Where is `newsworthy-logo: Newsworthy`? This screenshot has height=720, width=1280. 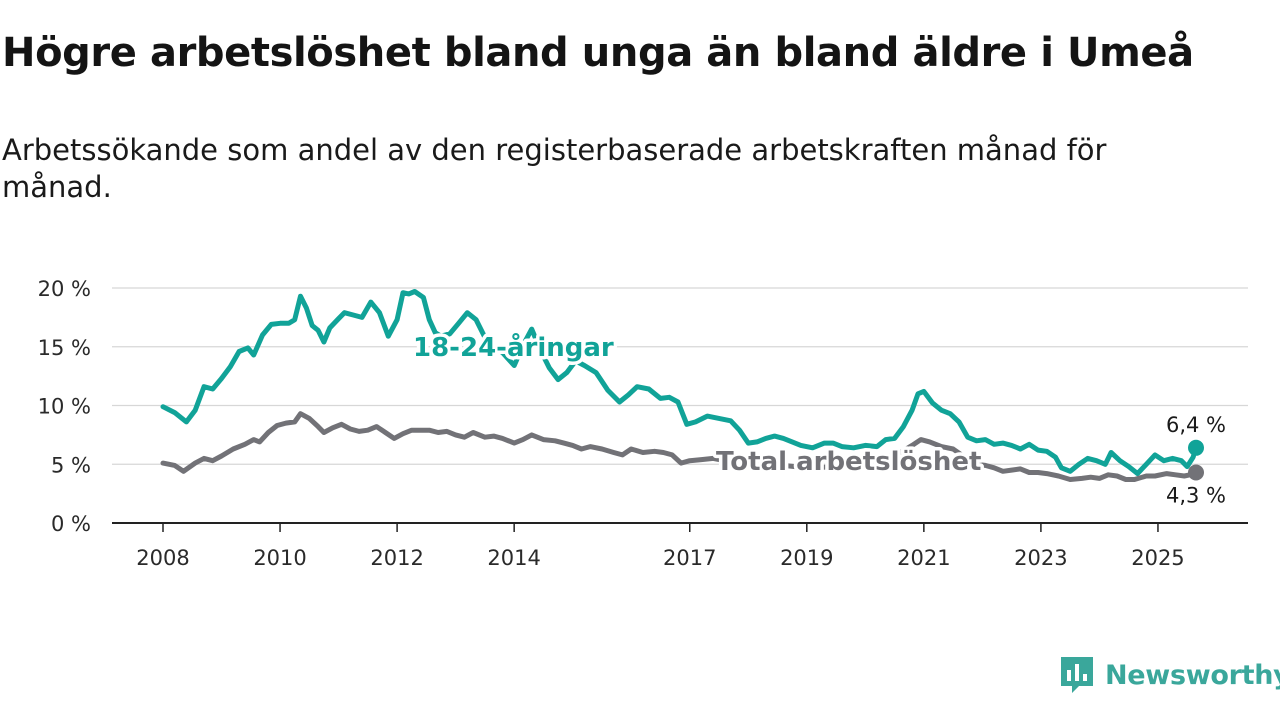
newsworthy-logo: Newsworthy is located at coordinates (1169, 675).